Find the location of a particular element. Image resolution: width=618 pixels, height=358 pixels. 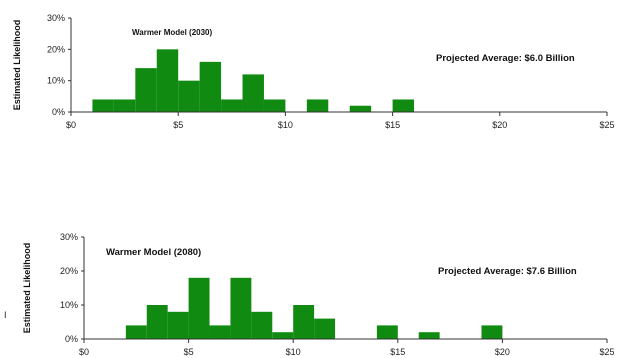

projected-average-annotation: Projected Average: $6.0 Billion is located at coordinates (505, 58).